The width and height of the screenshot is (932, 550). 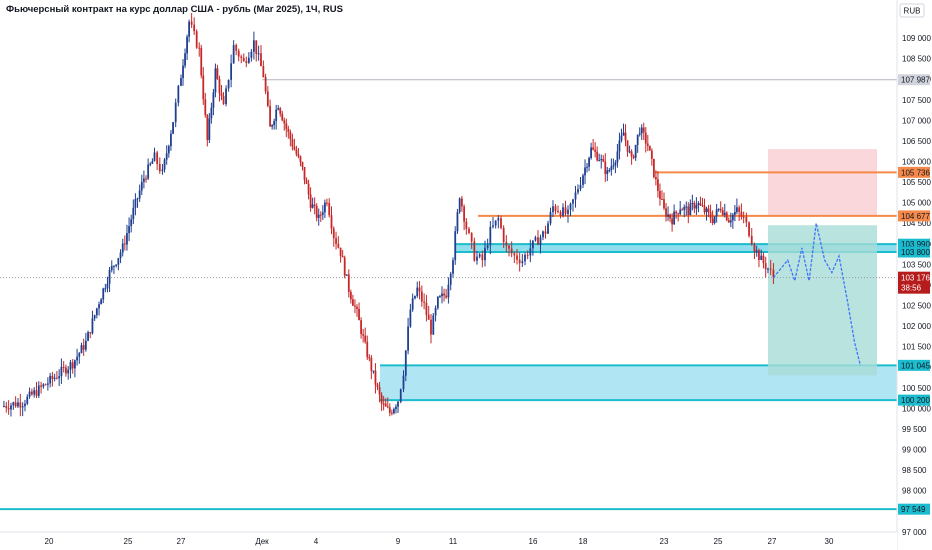 I want to click on position-tool, so click(x=822, y=262).